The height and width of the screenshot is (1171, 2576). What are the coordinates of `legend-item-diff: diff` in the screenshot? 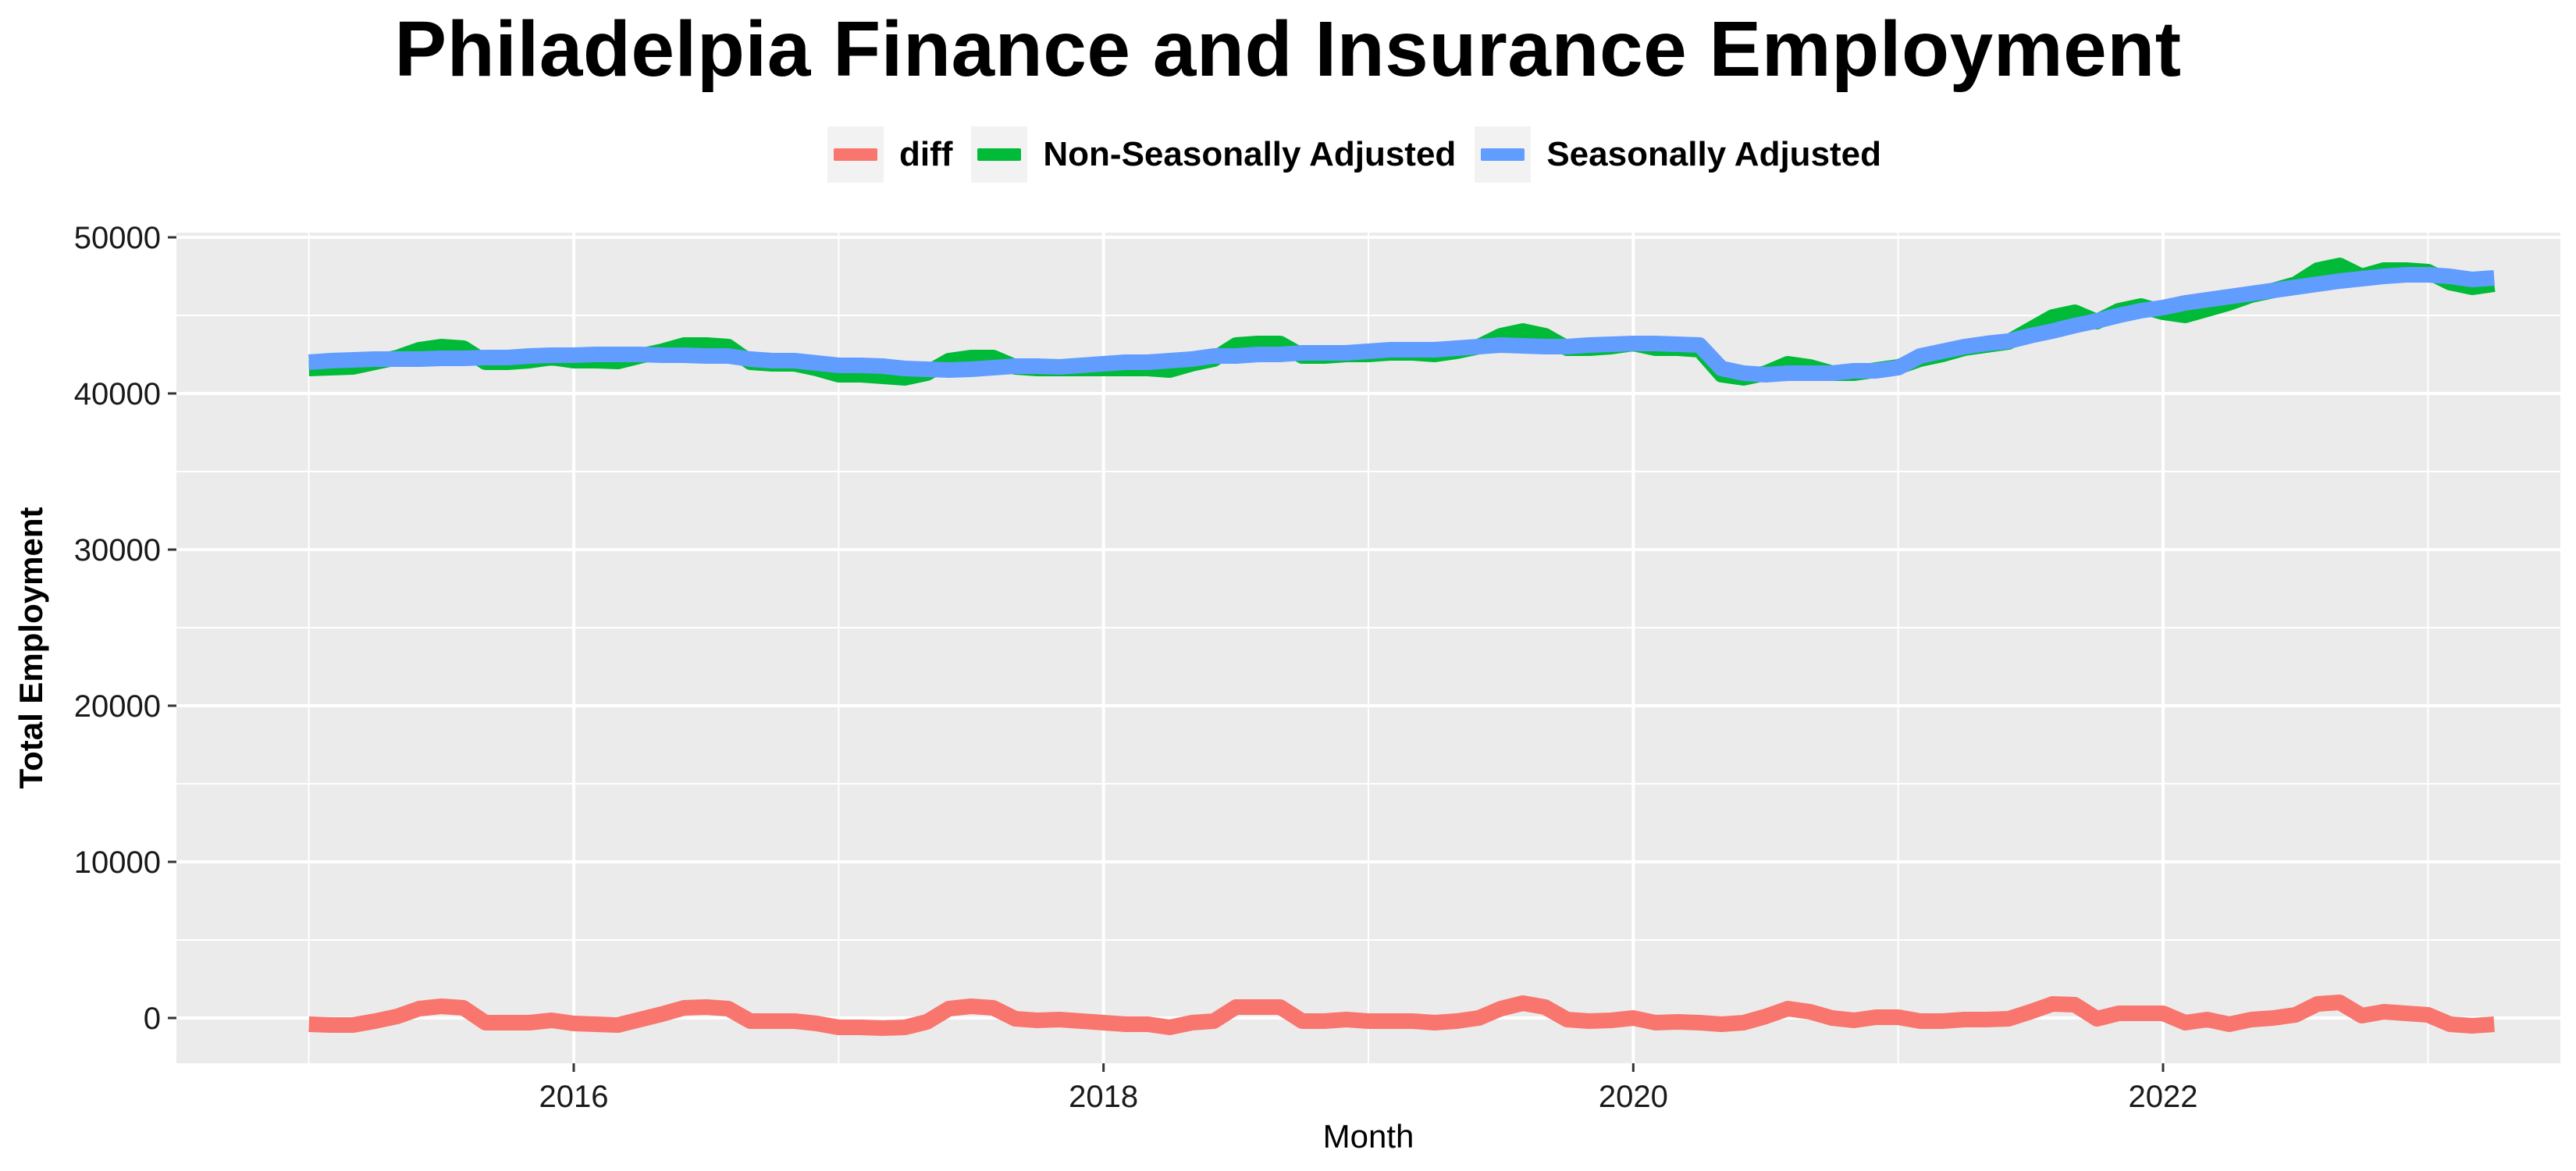 It's located at (889, 154).